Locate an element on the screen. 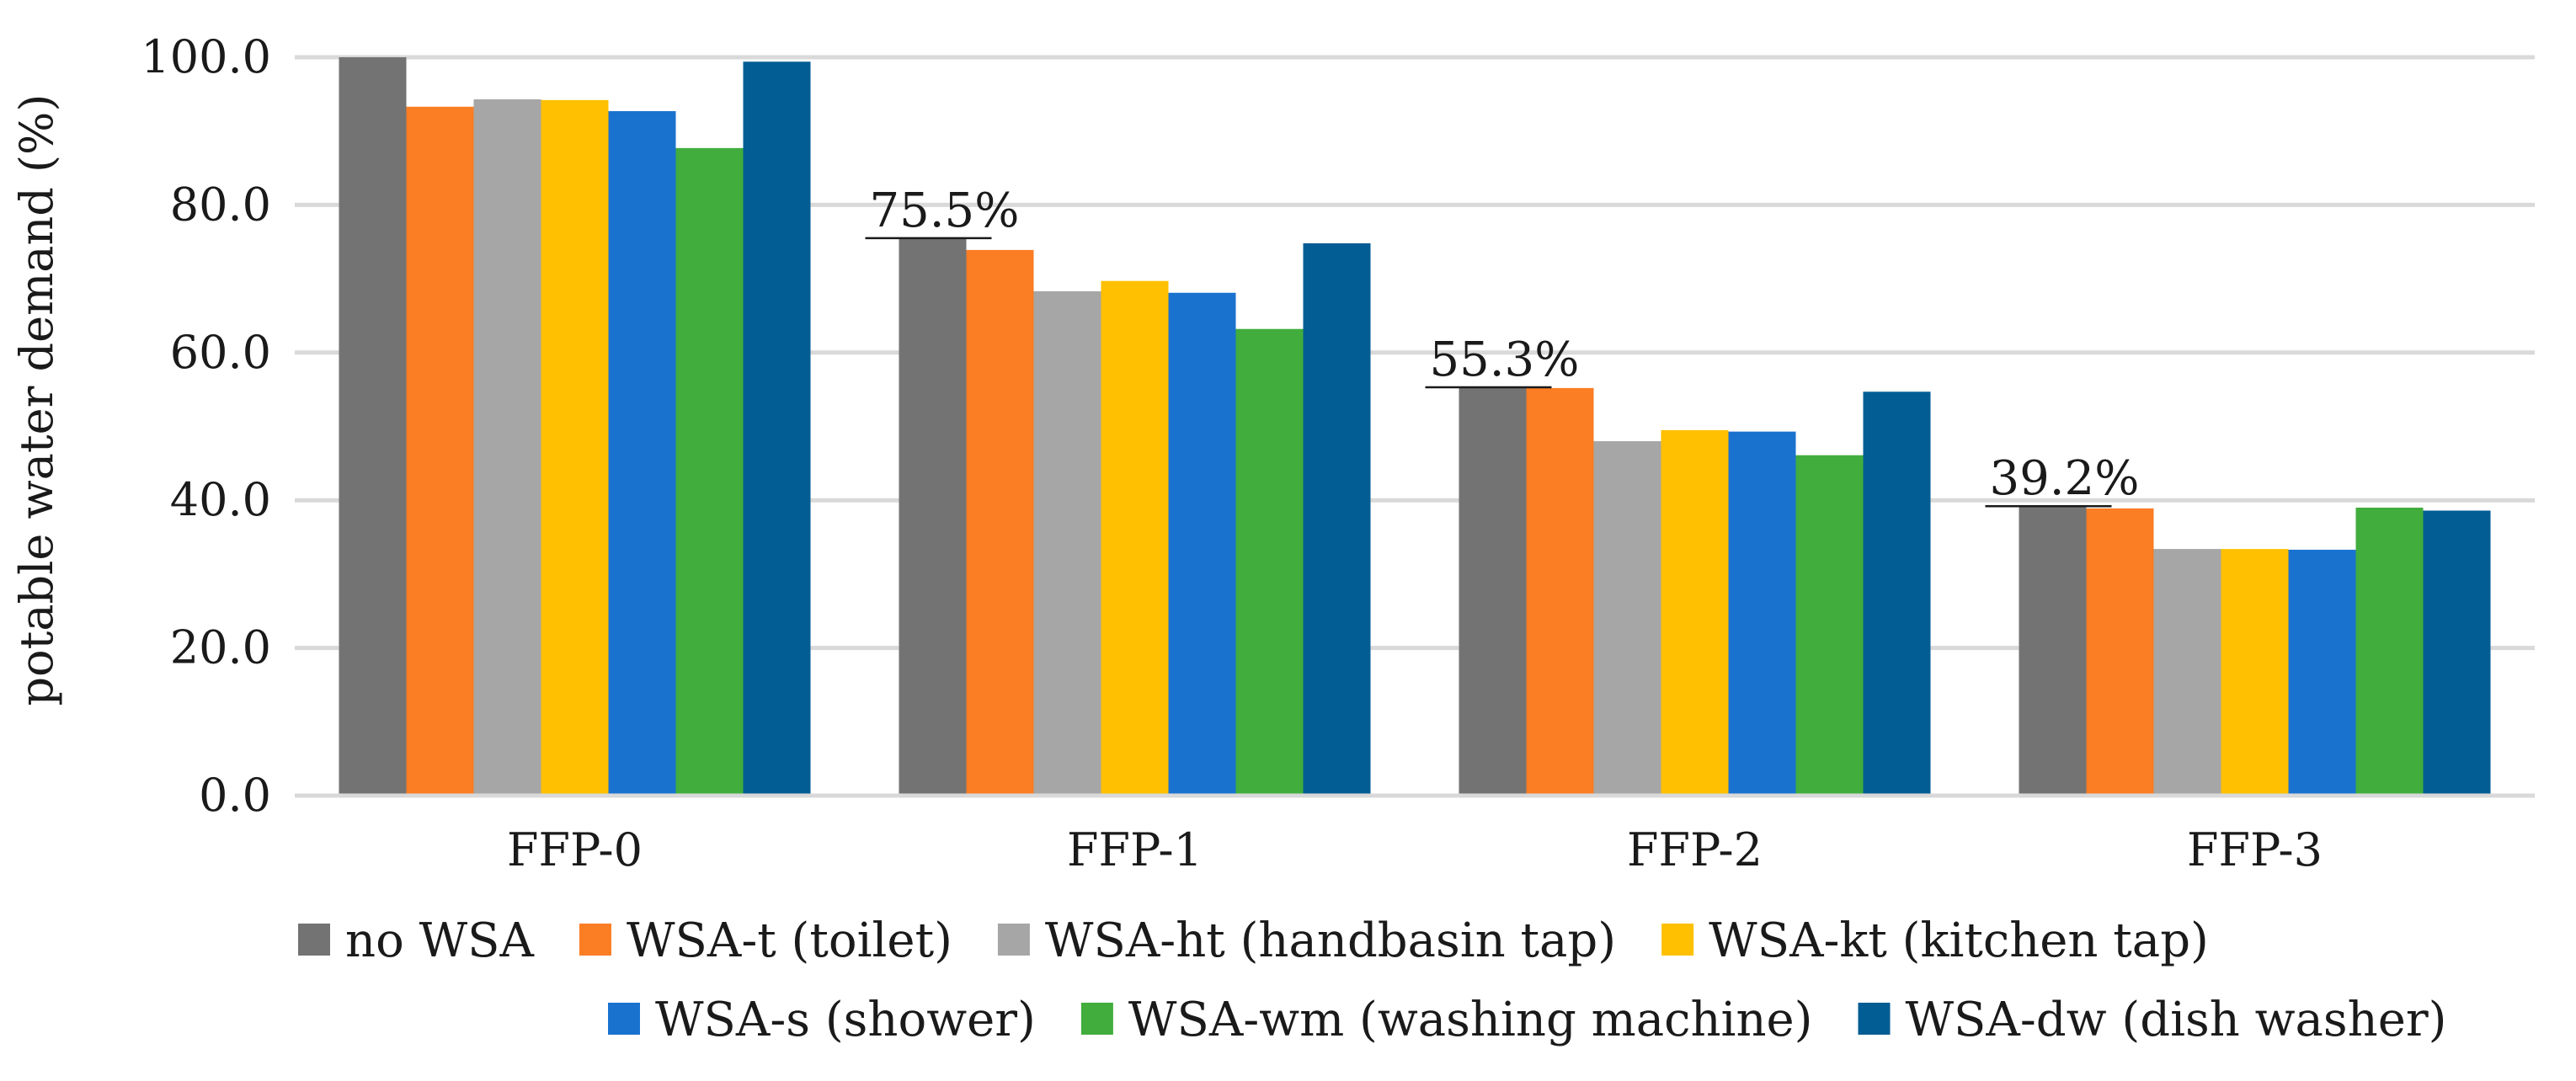 This screenshot has height=1081, width=2576. y-axis-title: potable water demand (%) is located at coordinates (36, 400).